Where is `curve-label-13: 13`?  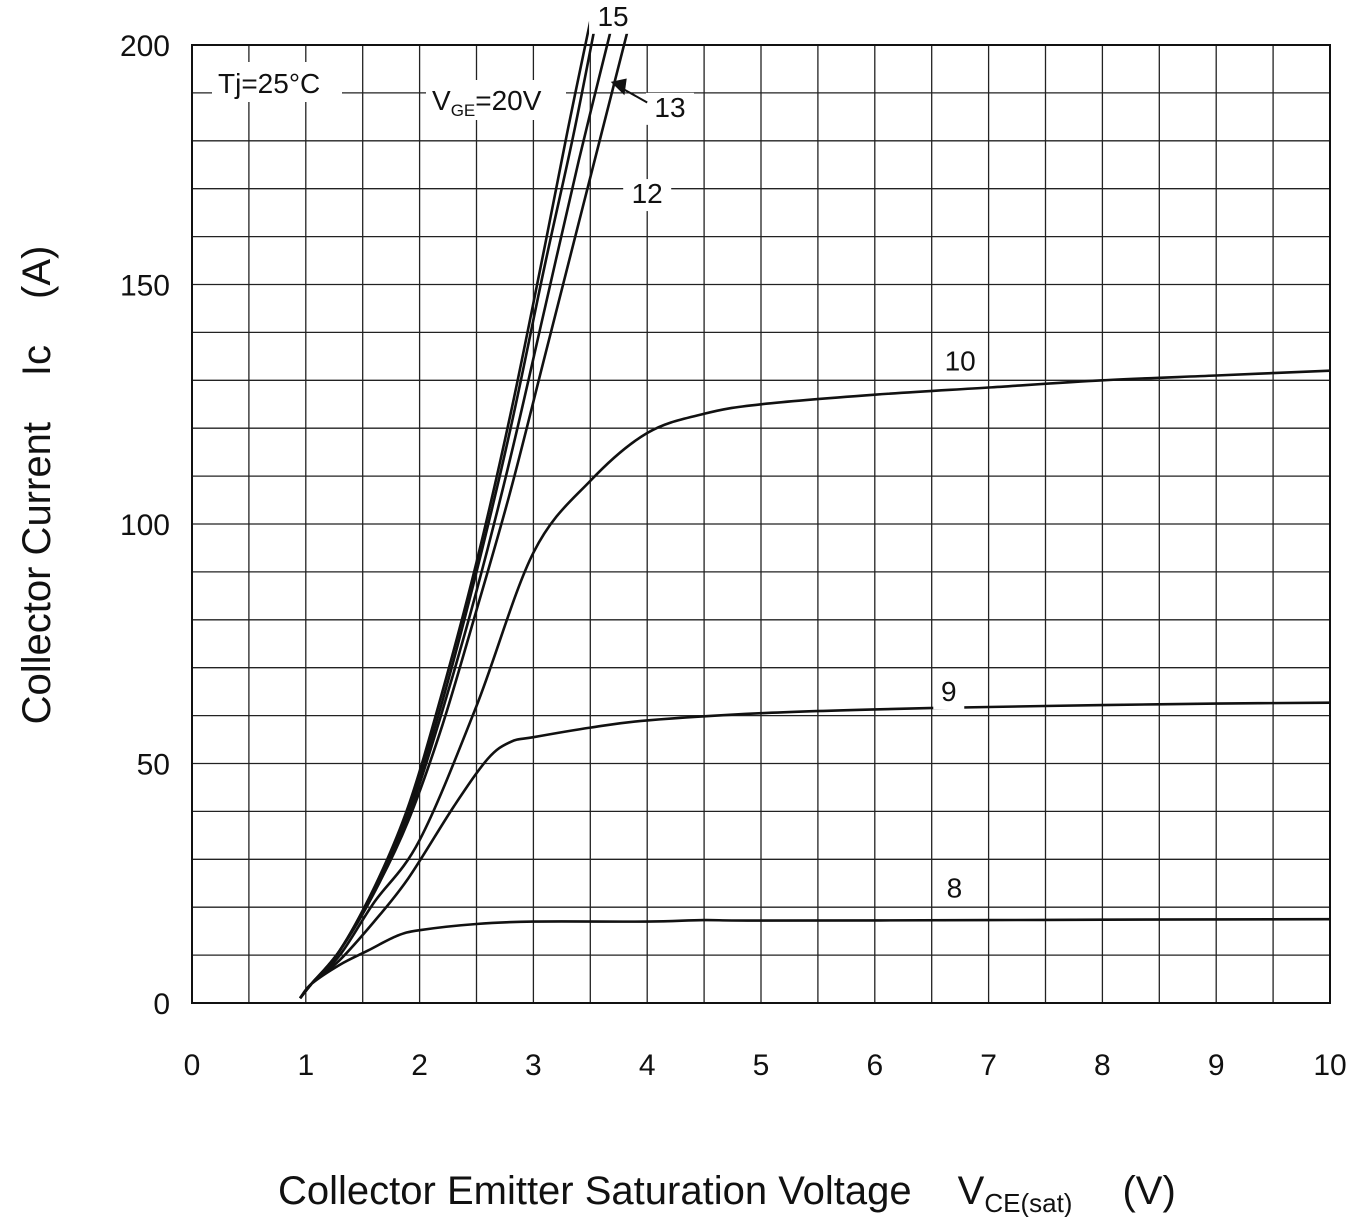
curve-label-13: 13 is located at coordinates (669, 107).